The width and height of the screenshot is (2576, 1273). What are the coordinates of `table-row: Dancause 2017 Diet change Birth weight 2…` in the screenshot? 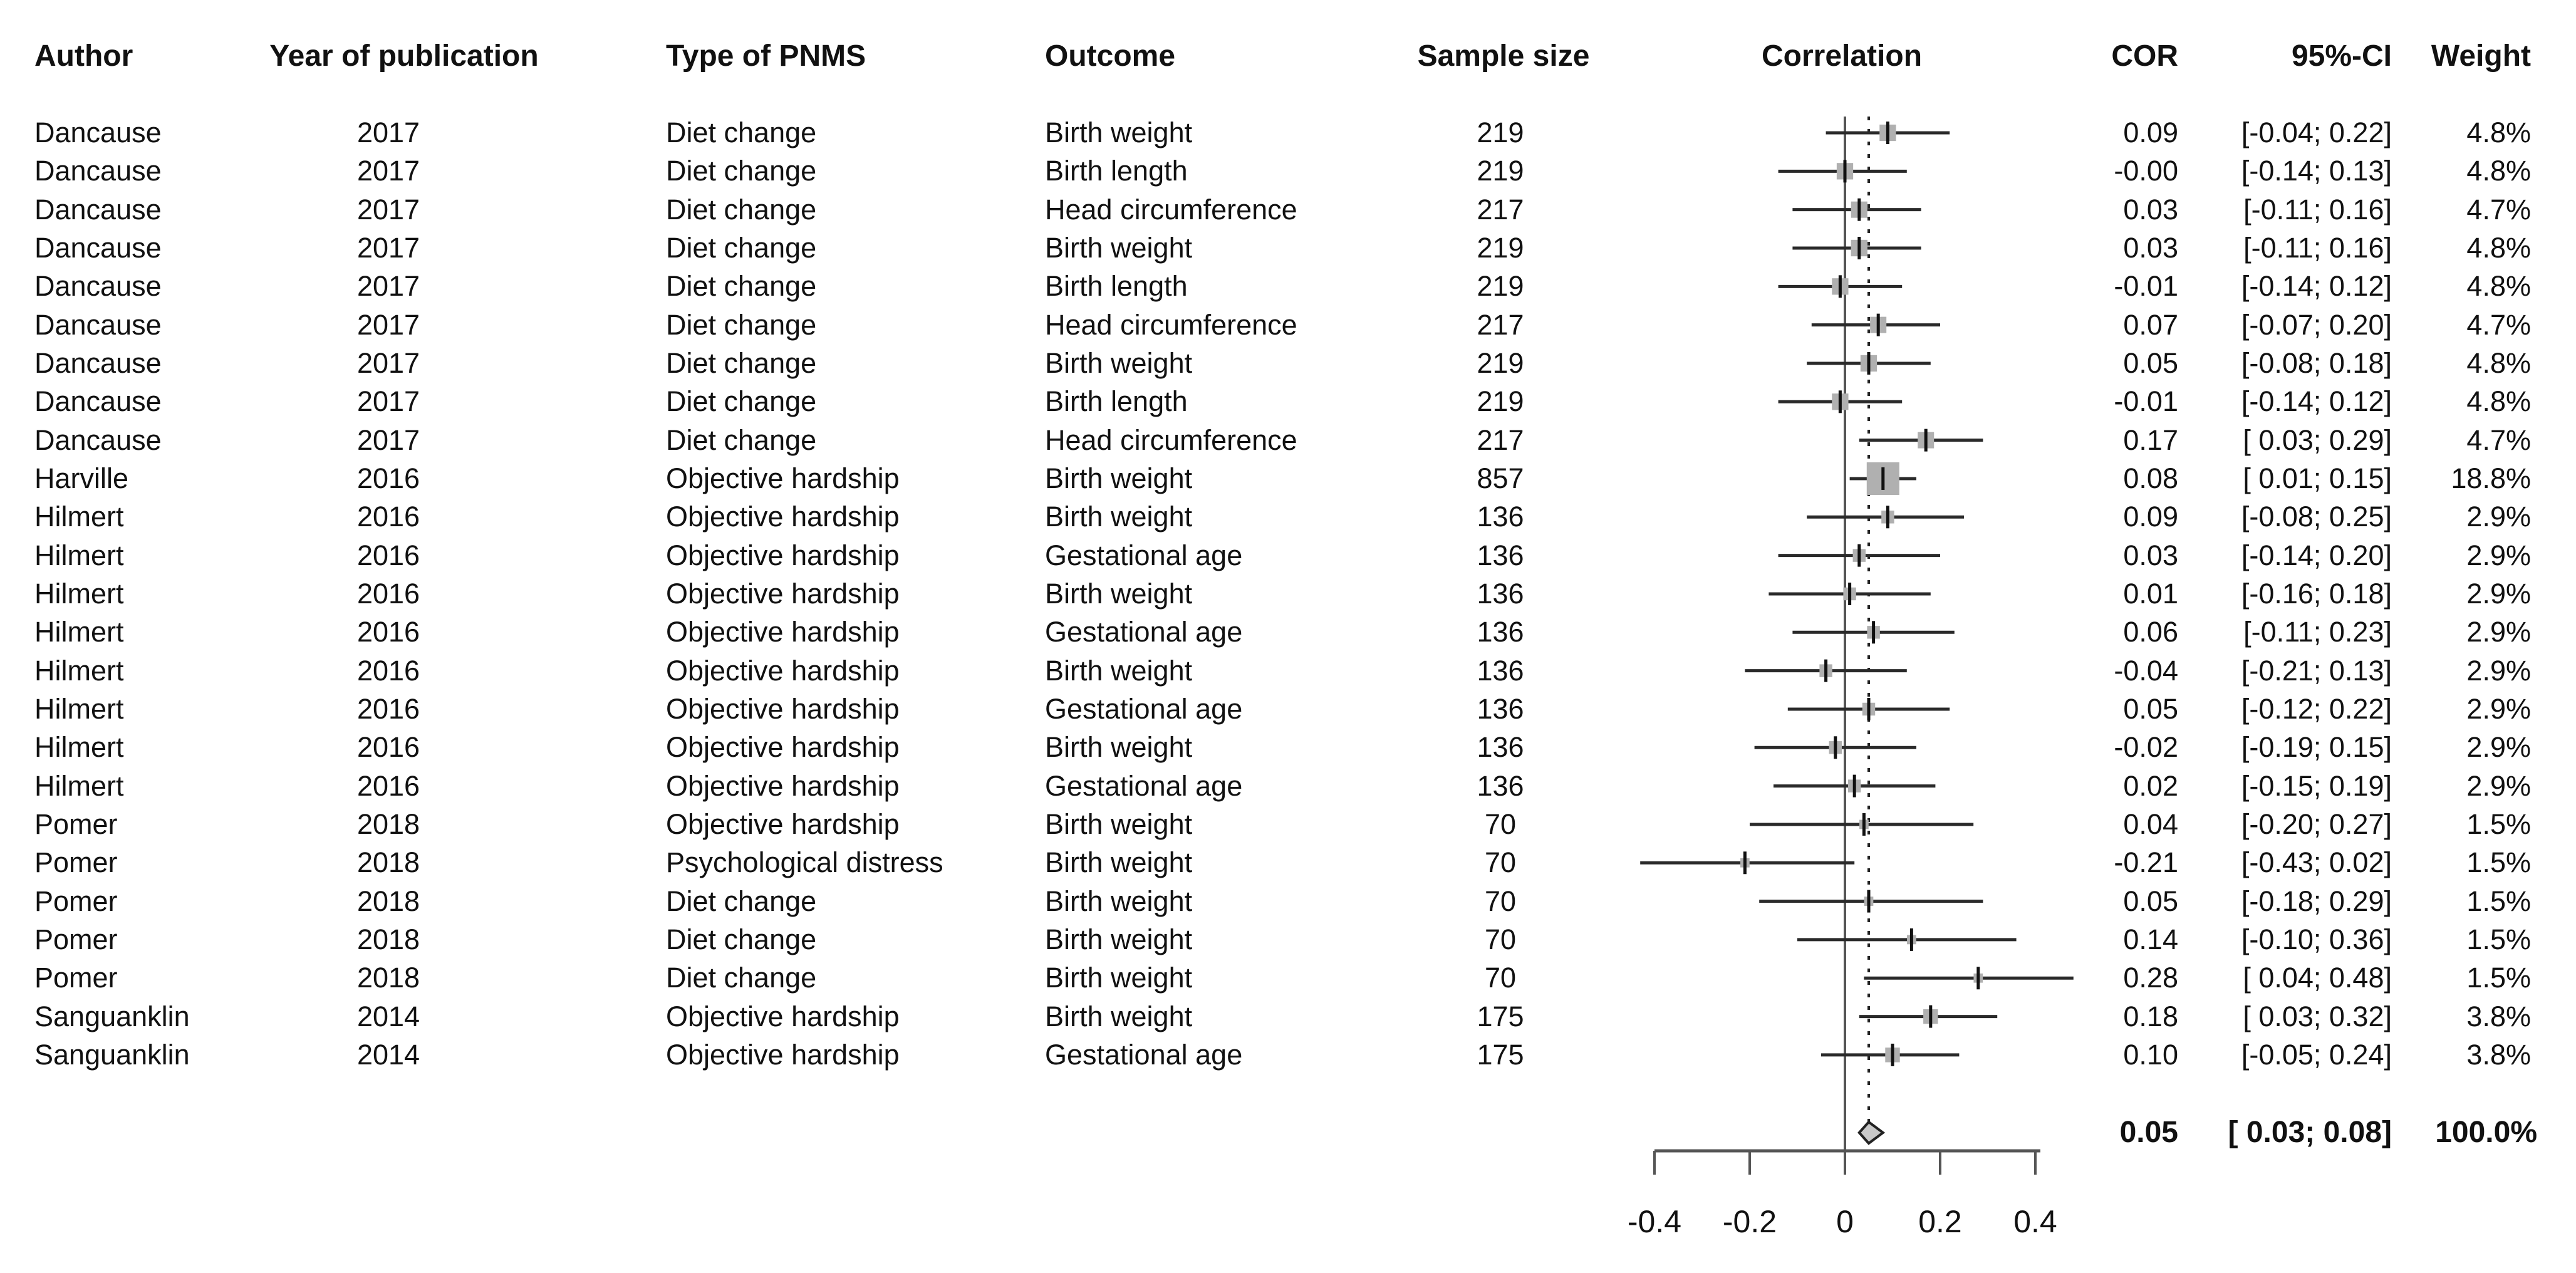 It's located at (1288, 132).